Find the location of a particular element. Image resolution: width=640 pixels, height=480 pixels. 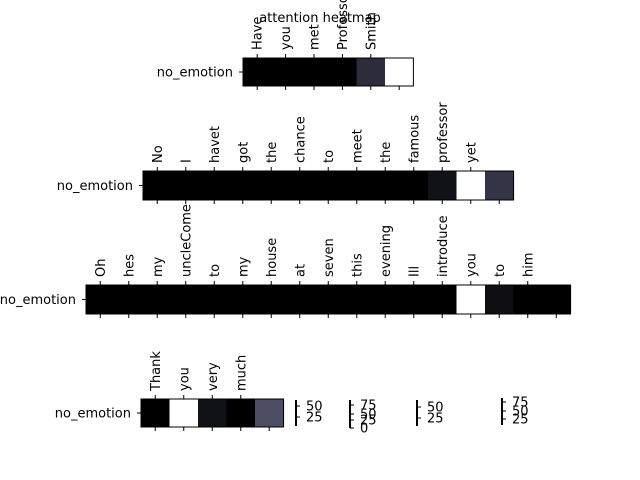

x-tick-label: No is located at coordinates (158, 154).